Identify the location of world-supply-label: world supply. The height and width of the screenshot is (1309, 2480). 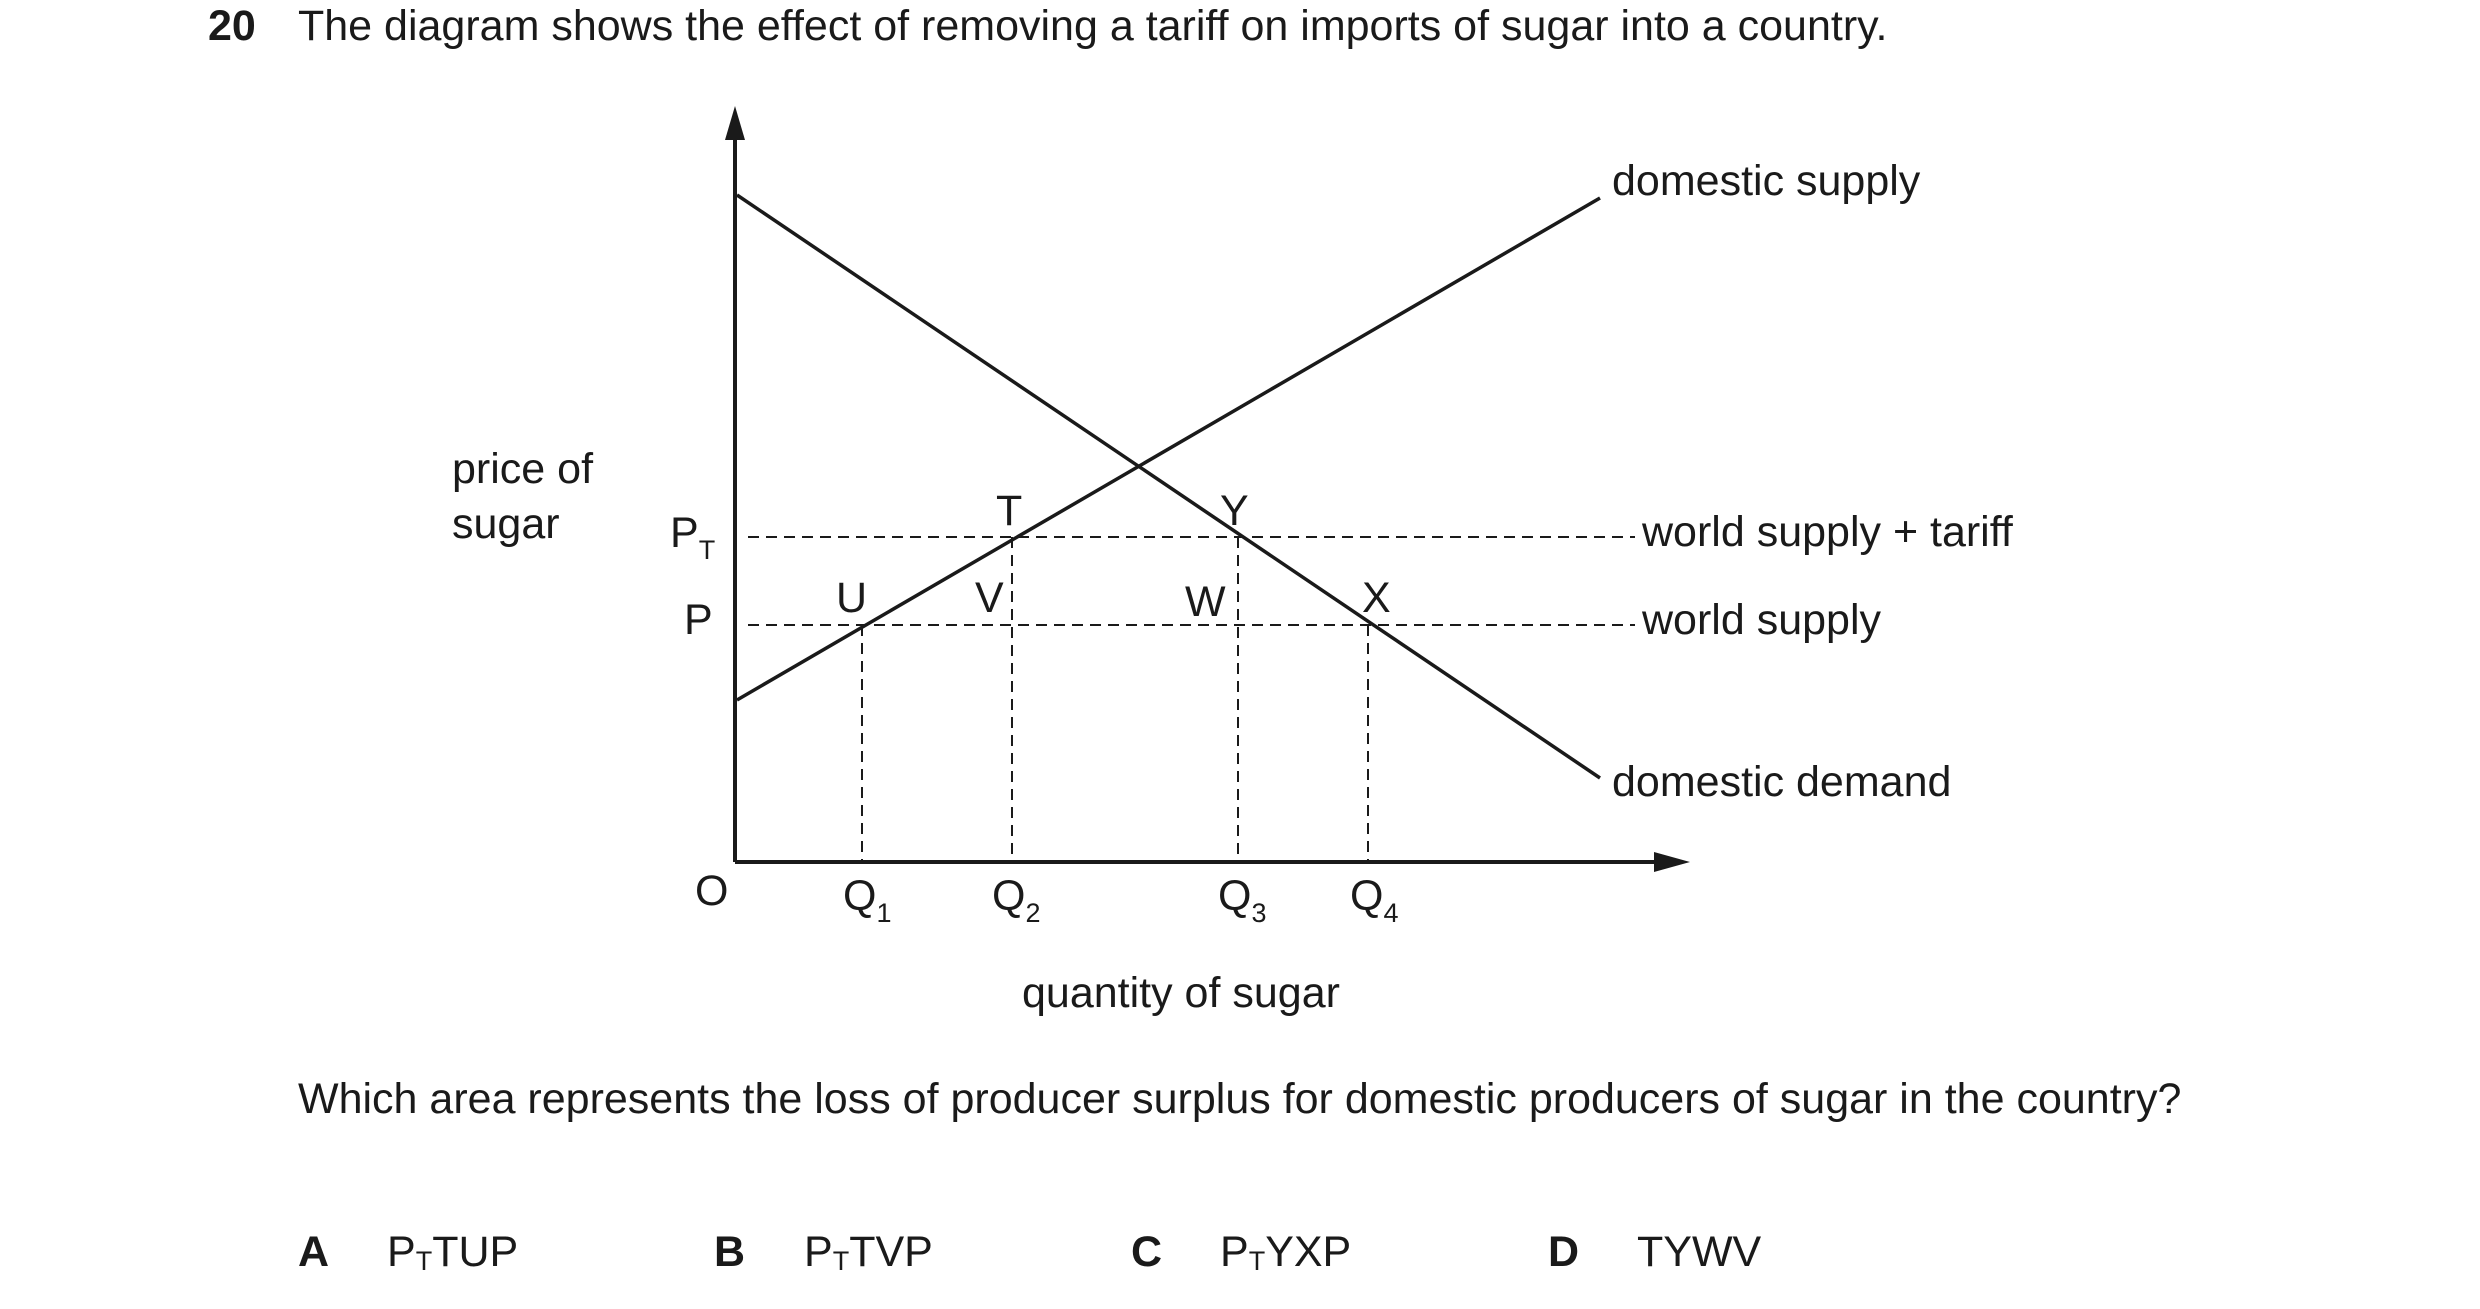
(1761, 620).